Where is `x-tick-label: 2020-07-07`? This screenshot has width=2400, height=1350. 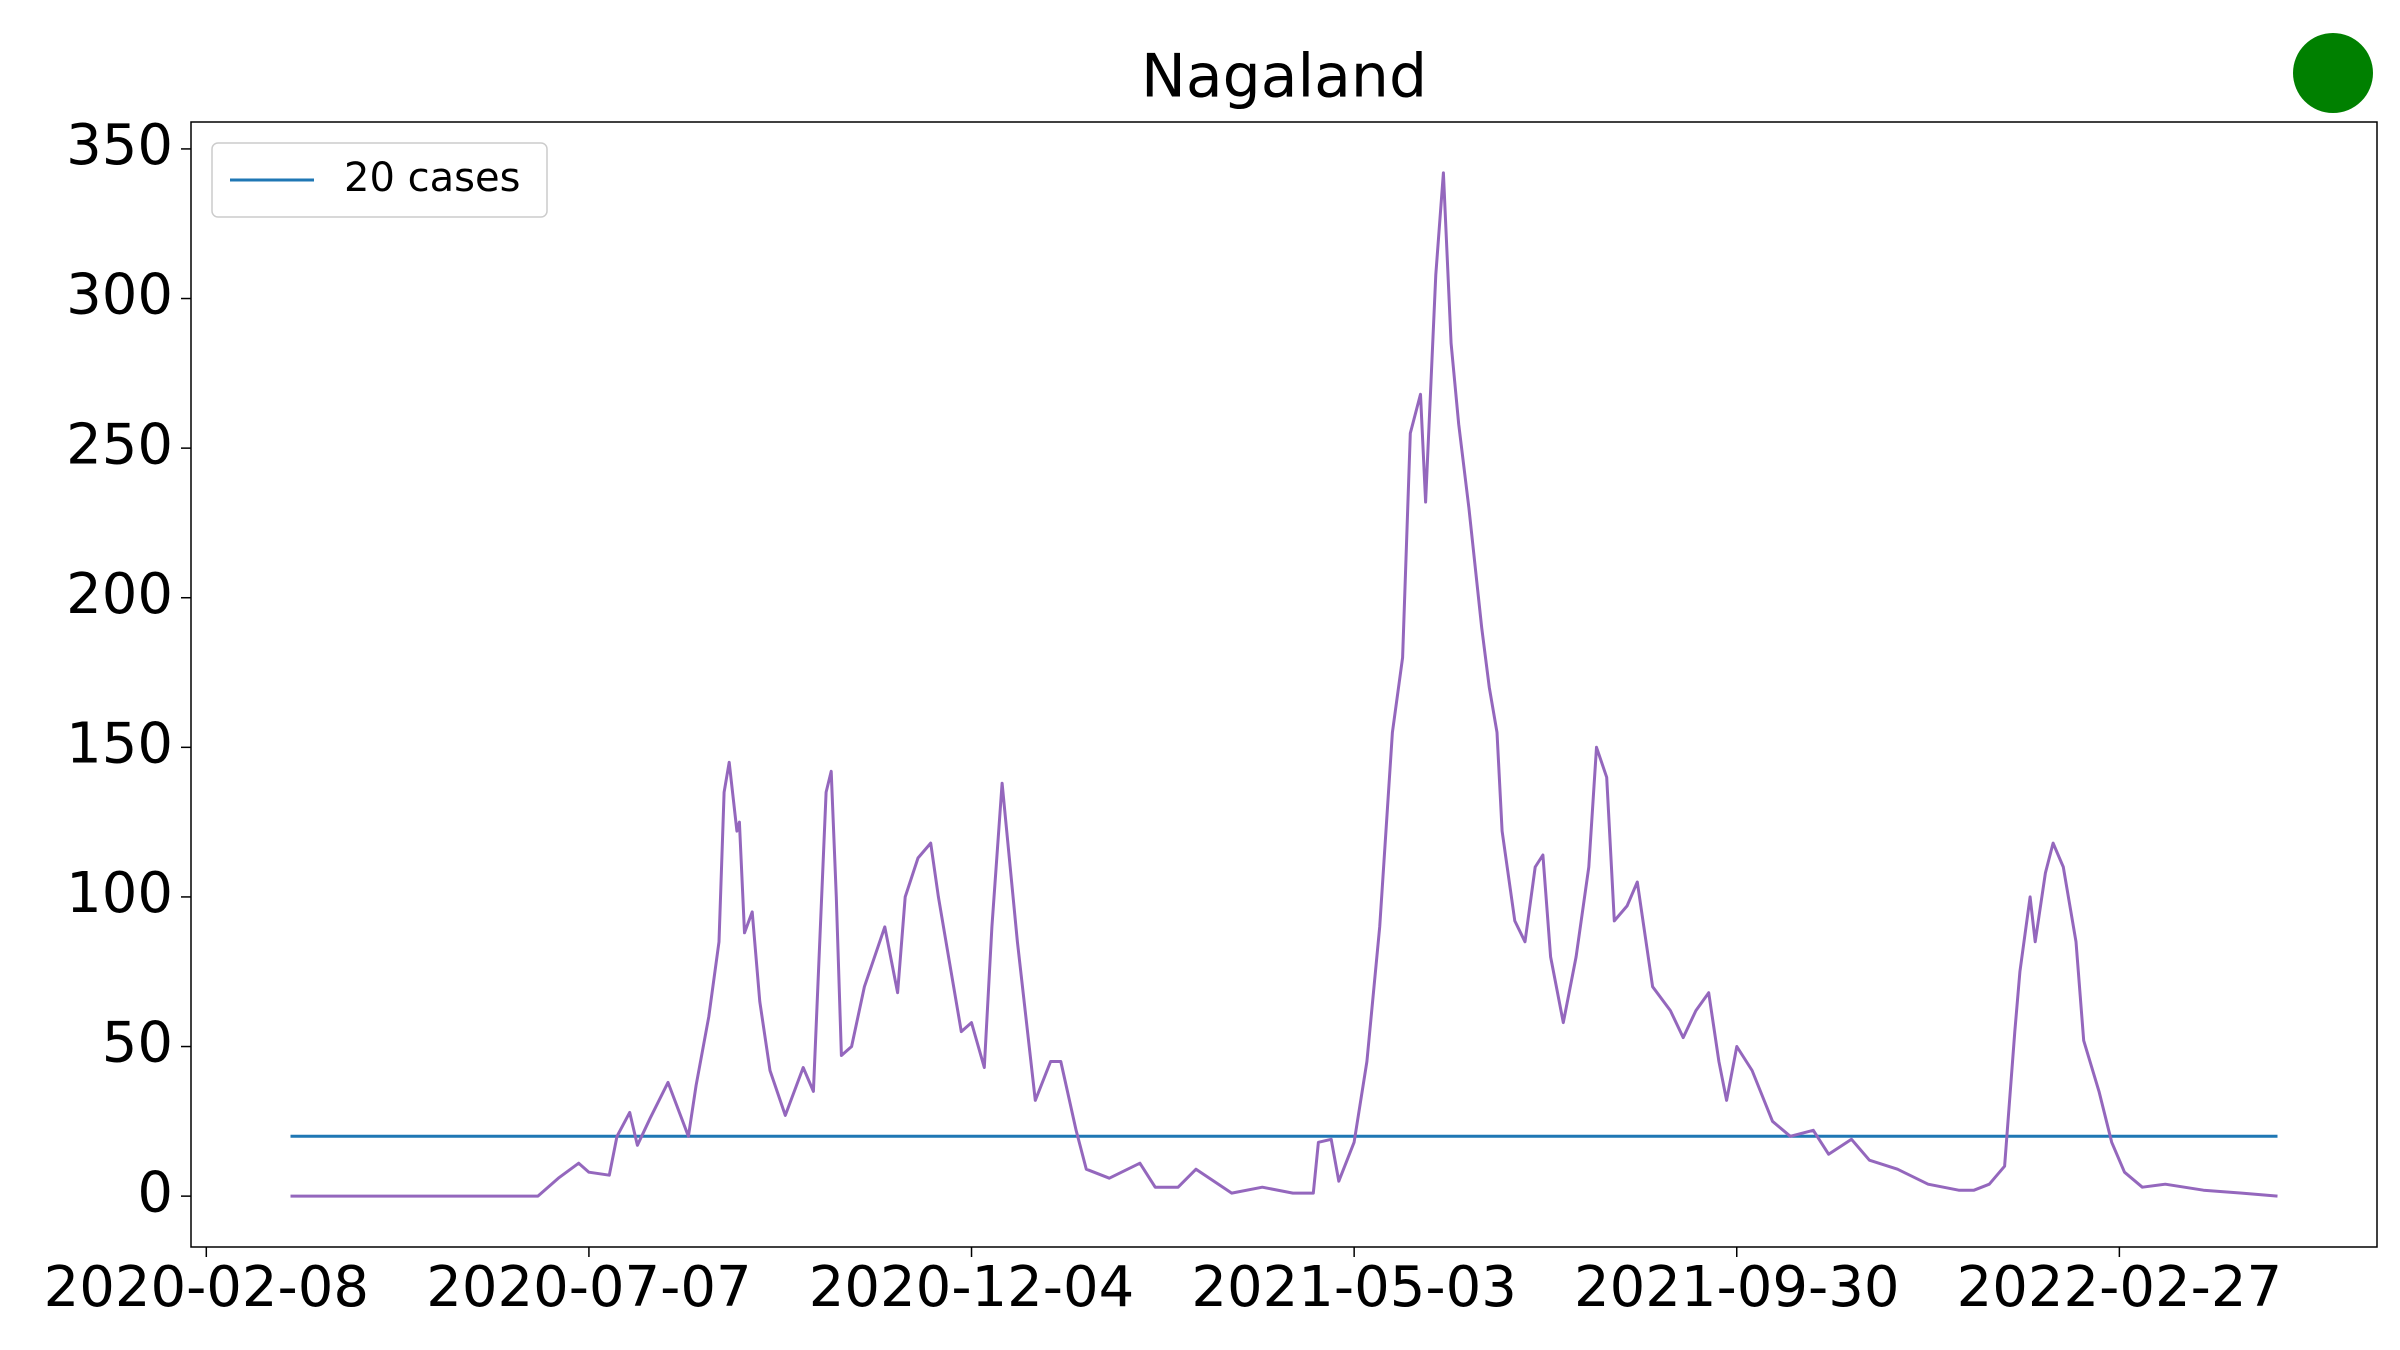 x-tick-label: 2020-07-07 is located at coordinates (588, 1287).